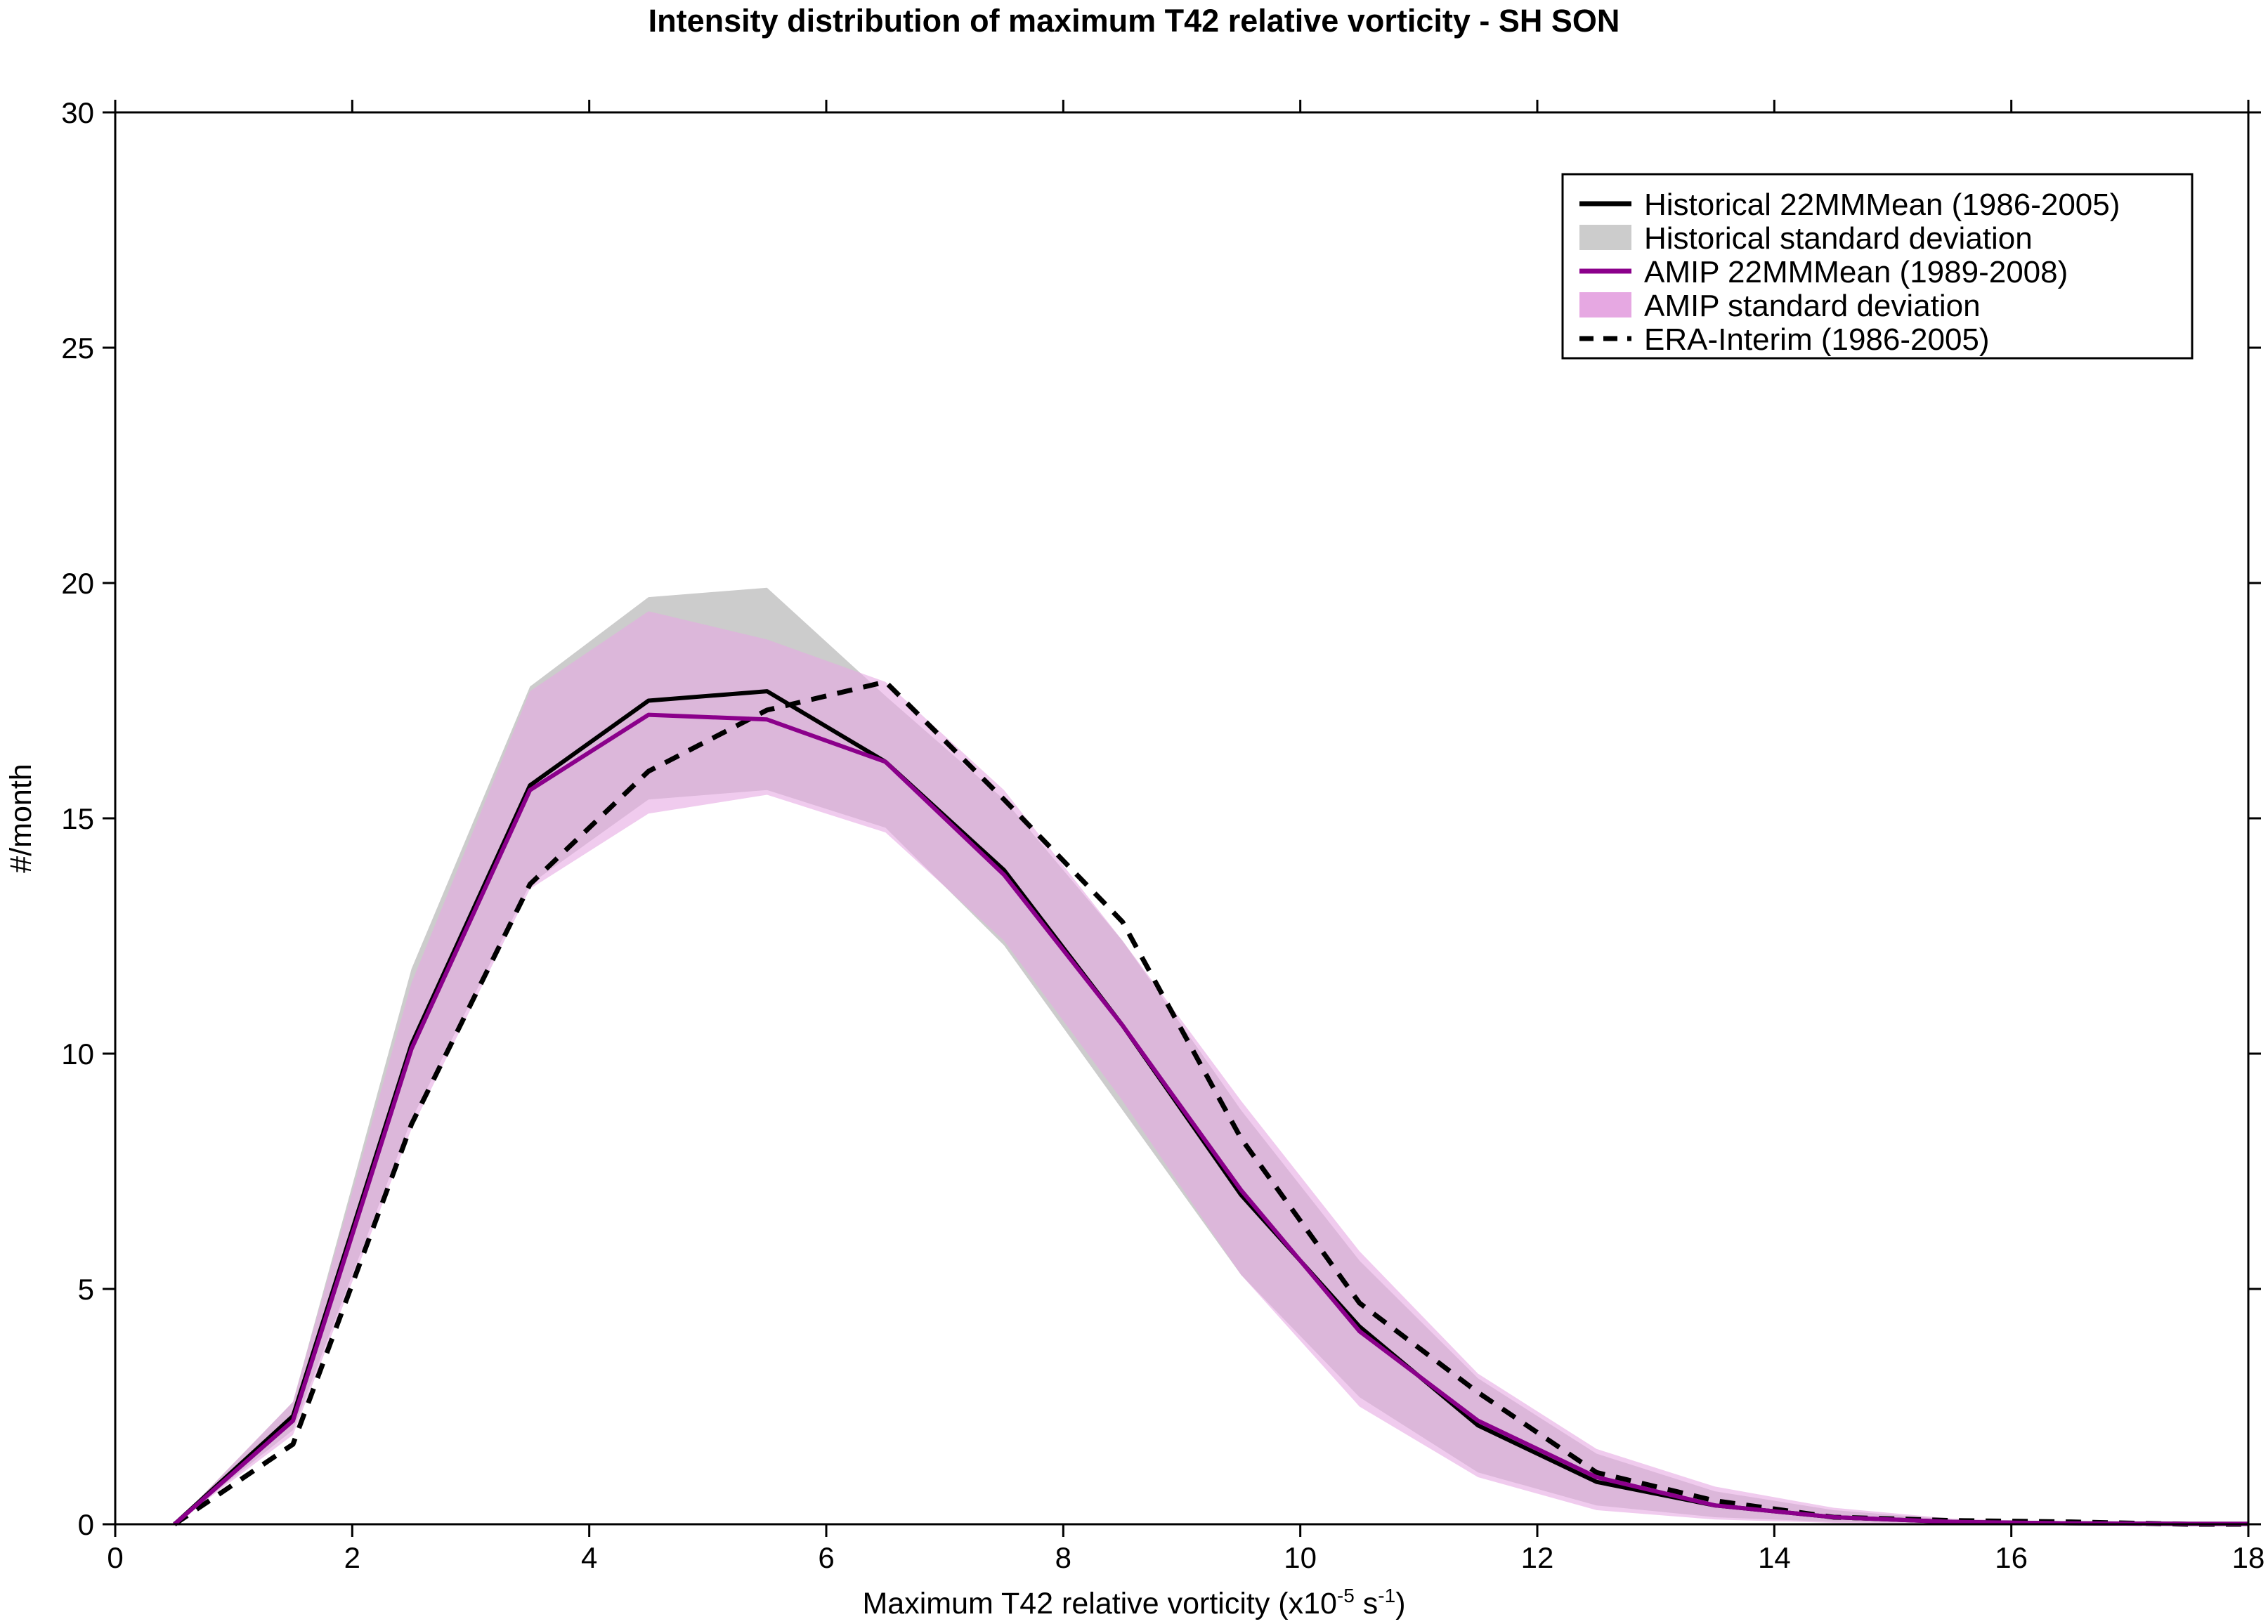 Image resolution: width=2268 pixels, height=1624 pixels. What do you see at coordinates (826, 1557) in the screenshot?
I see `x-tick-label: 6` at bounding box center [826, 1557].